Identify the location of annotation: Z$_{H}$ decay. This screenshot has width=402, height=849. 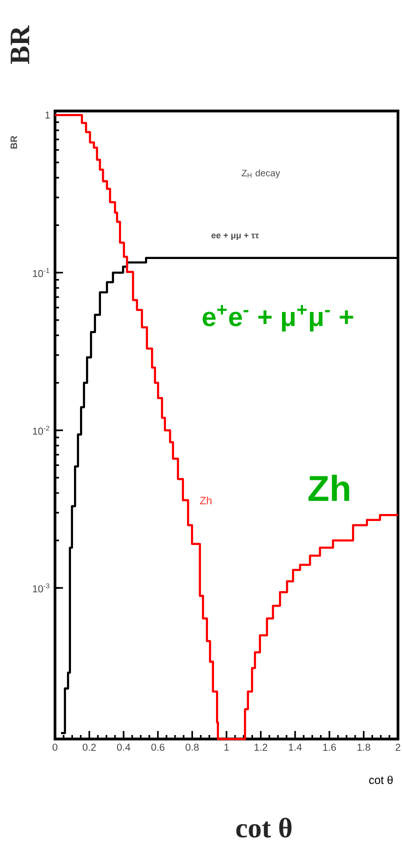
(261, 173).